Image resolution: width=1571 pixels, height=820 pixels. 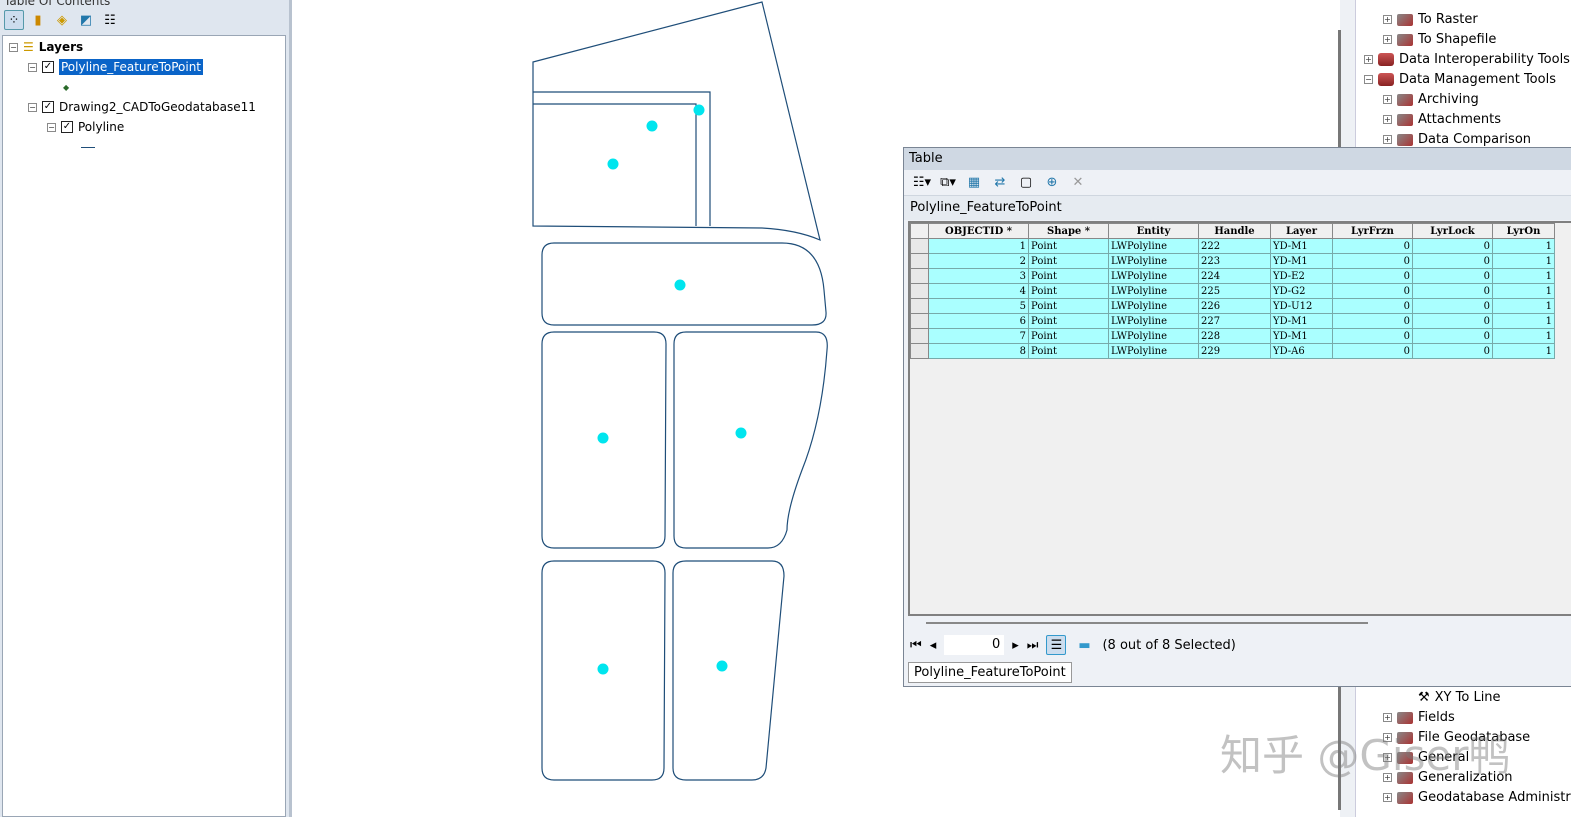 What do you see at coordinates (978, 231) in the screenshot?
I see `column-header: OBJECTID *` at bounding box center [978, 231].